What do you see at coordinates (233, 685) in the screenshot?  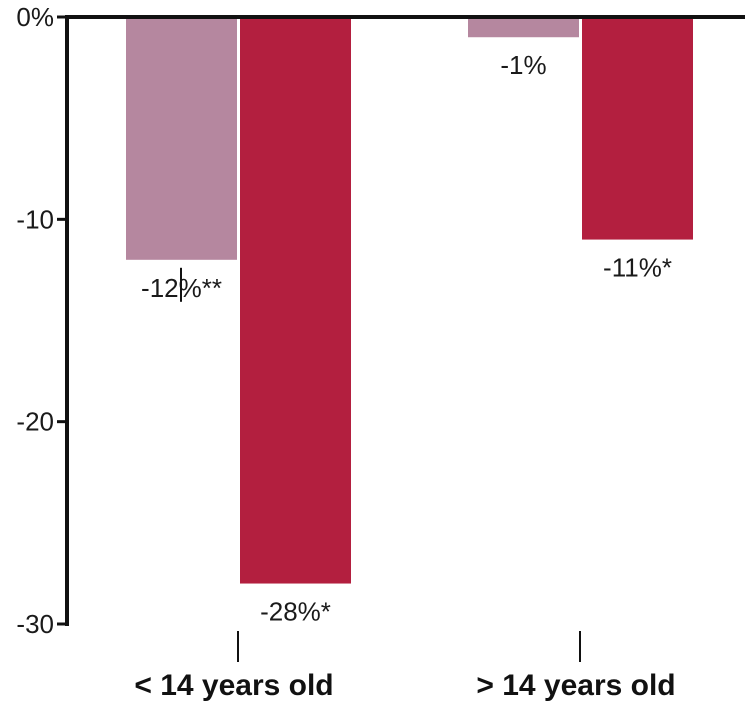 I see `category-label: < 14 years old` at bounding box center [233, 685].